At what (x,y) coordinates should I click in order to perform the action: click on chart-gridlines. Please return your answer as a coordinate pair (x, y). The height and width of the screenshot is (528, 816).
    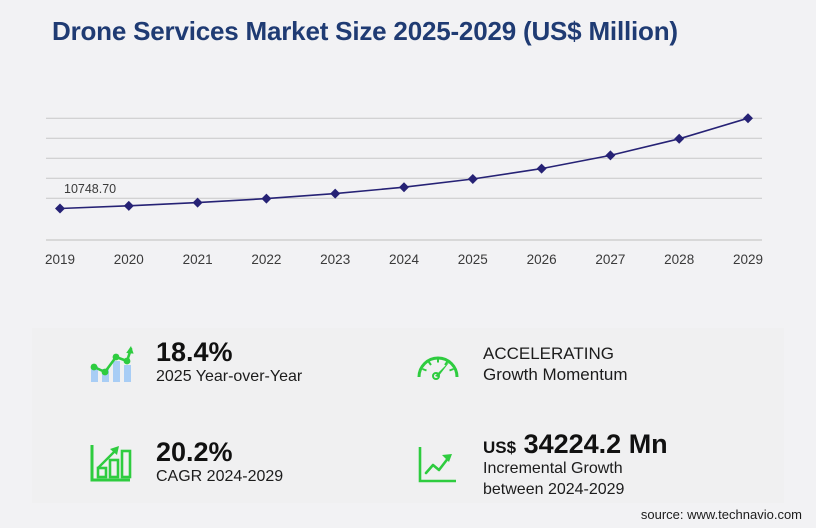
    Looking at the image, I should click on (404, 158).